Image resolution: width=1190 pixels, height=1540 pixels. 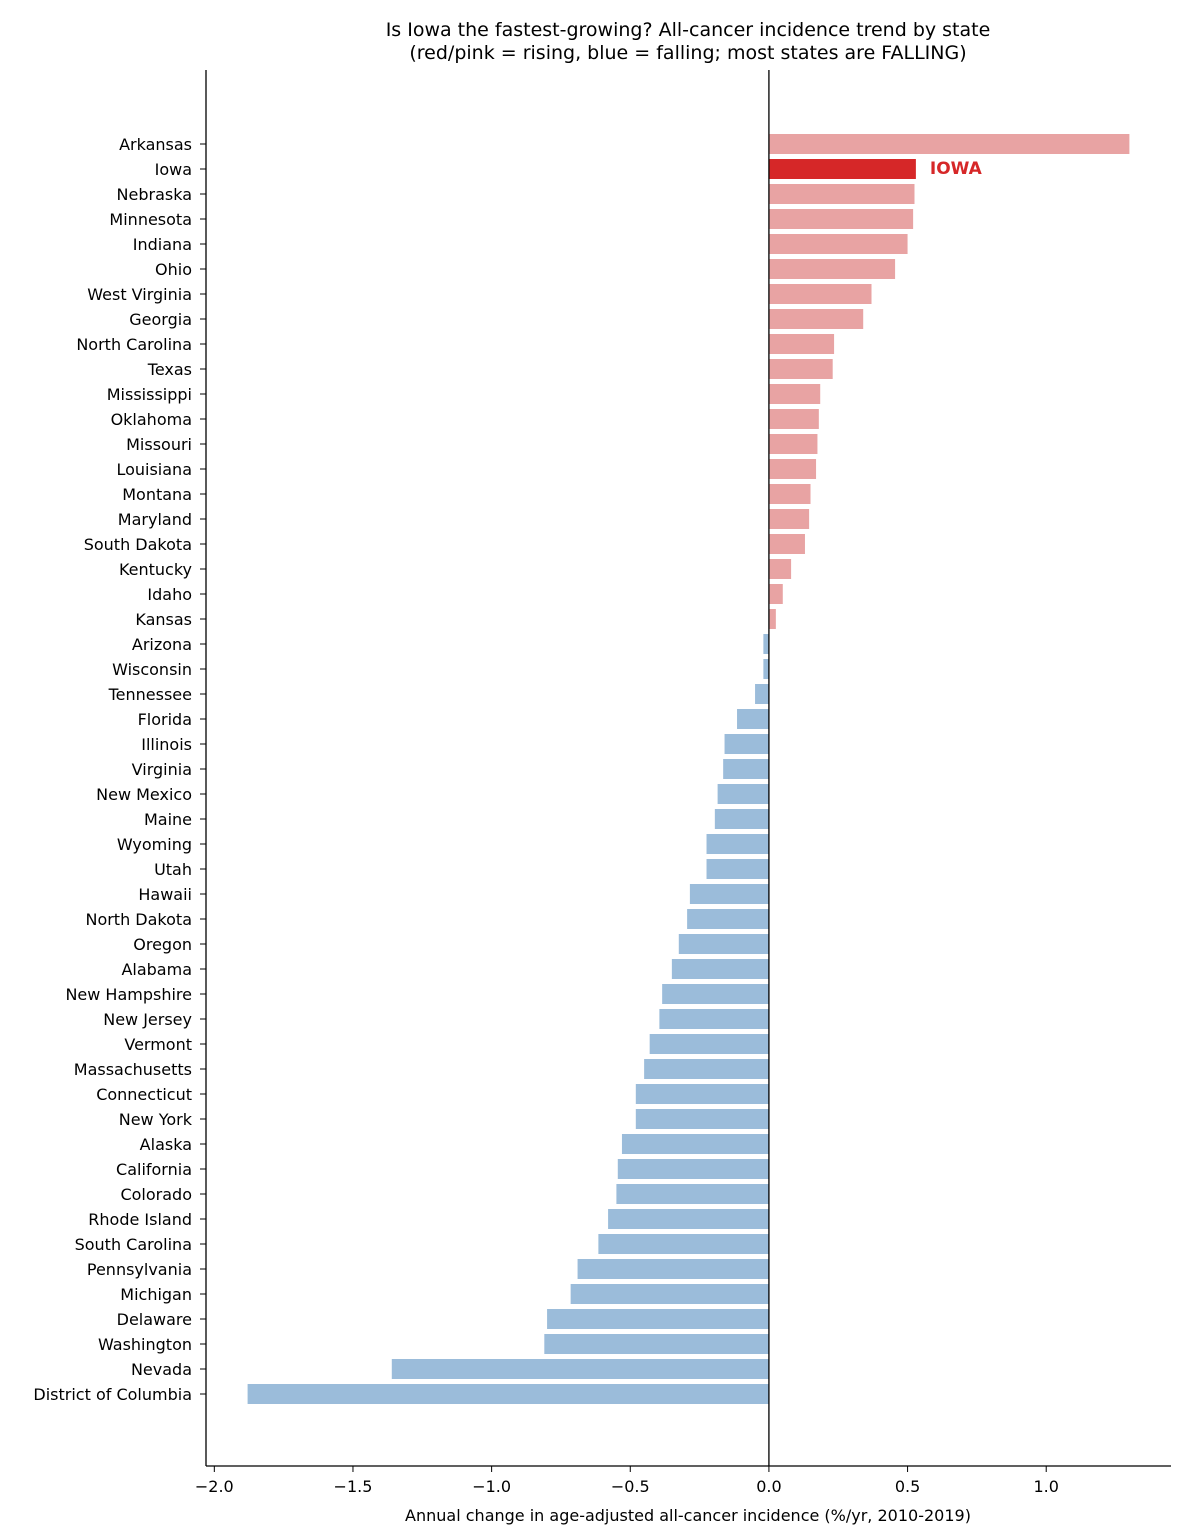 I want to click on bar-alabama, so click(x=720, y=969).